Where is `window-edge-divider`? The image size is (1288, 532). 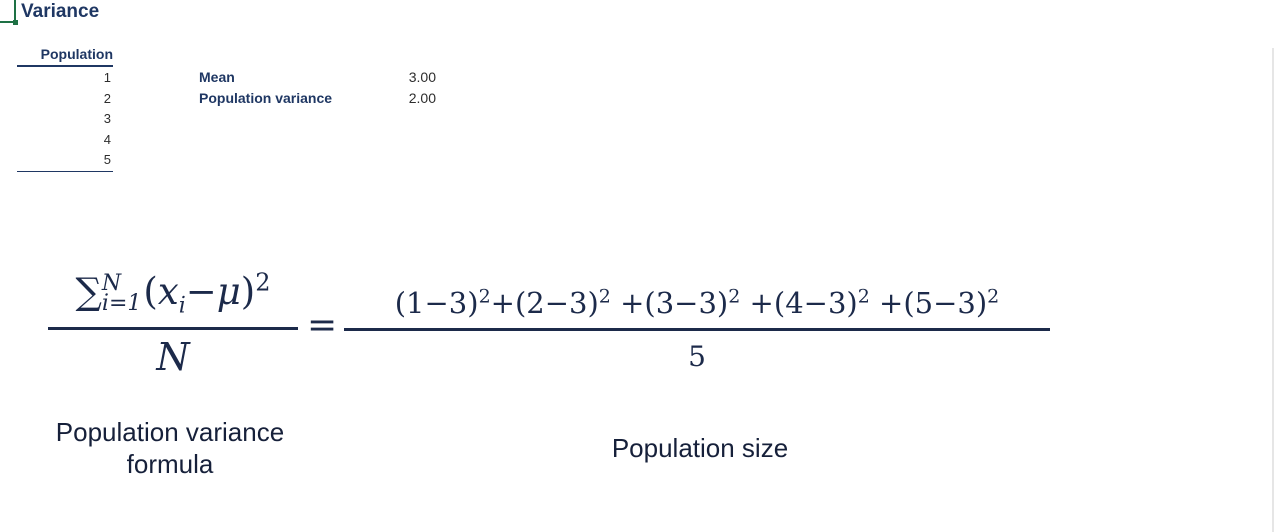 window-edge-divider is located at coordinates (1273, 290).